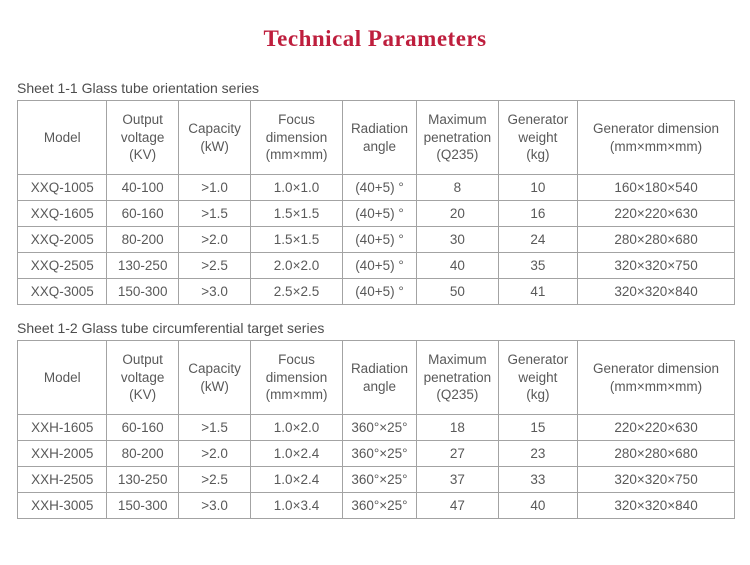  Describe the element at coordinates (538, 187) in the screenshot. I see `table-cell: 10` at that location.